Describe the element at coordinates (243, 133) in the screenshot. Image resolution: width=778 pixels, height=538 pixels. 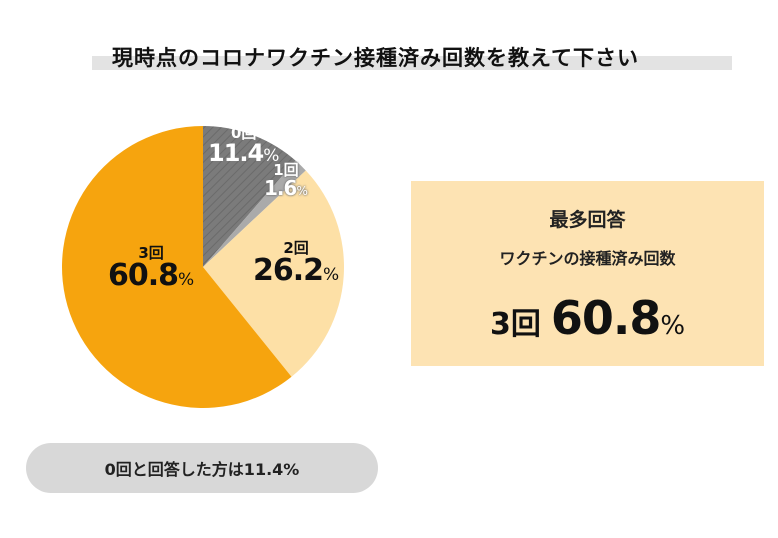
I see `slice-category-0: 0回` at that location.